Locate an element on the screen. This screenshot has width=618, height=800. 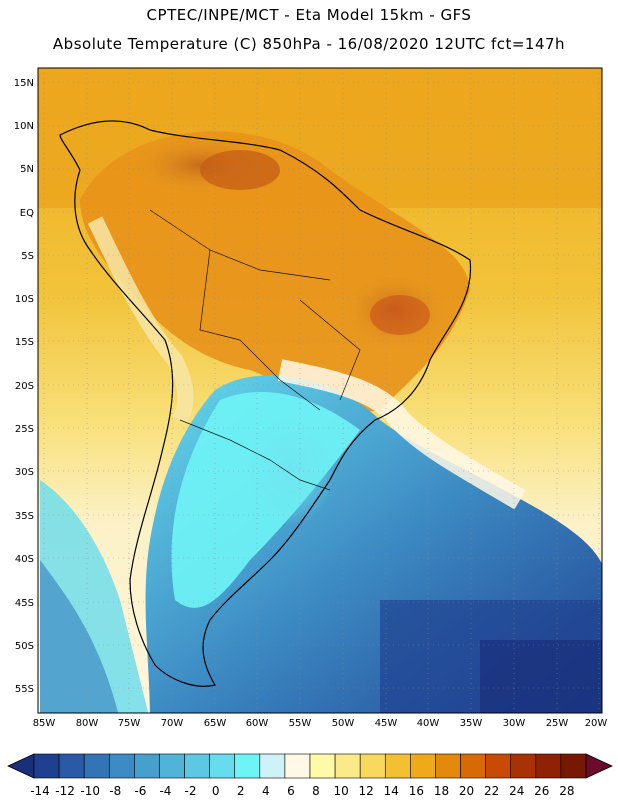
colorbar-label: 14 is located at coordinates (391, 791).